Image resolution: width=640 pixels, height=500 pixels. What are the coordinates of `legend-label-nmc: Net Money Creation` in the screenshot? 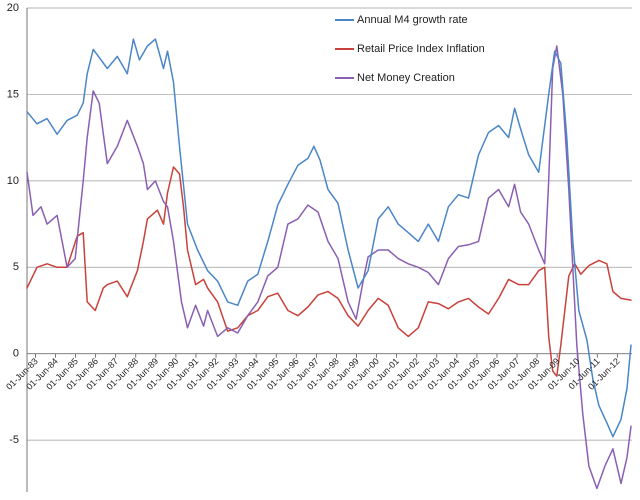 It's located at (406, 78).